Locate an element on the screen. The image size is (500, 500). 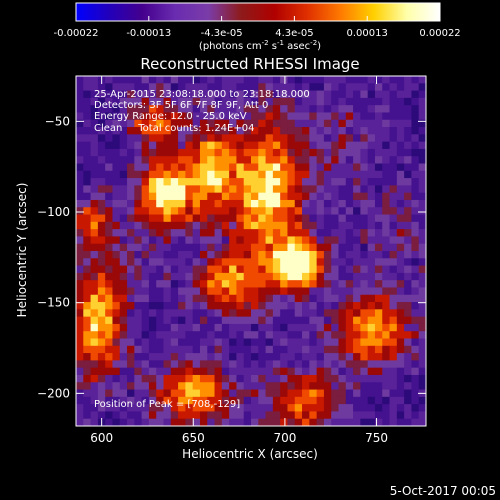
annotation-time-range: 25-Apr-2015 23:08:18.000 to 23:18:18.000 is located at coordinates (202, 94).